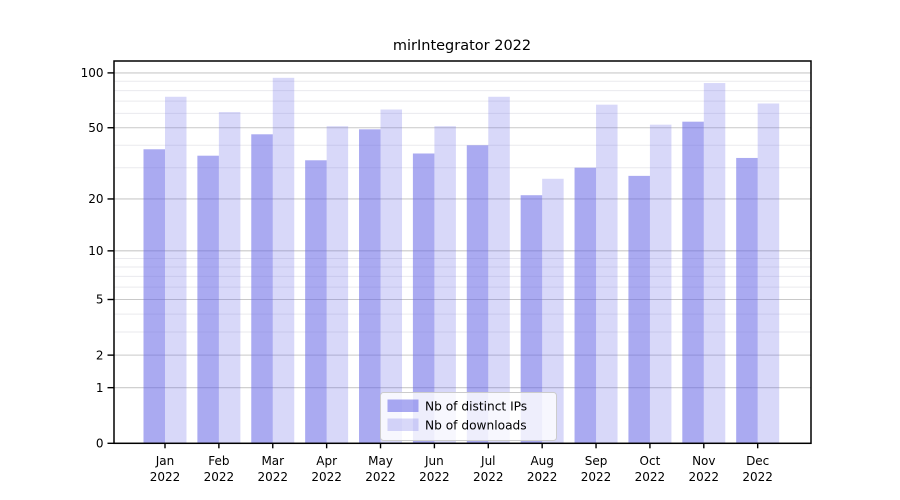 This screenshot has height=500, width=900. I want to click on x-tick-label-month: Mar, so click(272, 461).